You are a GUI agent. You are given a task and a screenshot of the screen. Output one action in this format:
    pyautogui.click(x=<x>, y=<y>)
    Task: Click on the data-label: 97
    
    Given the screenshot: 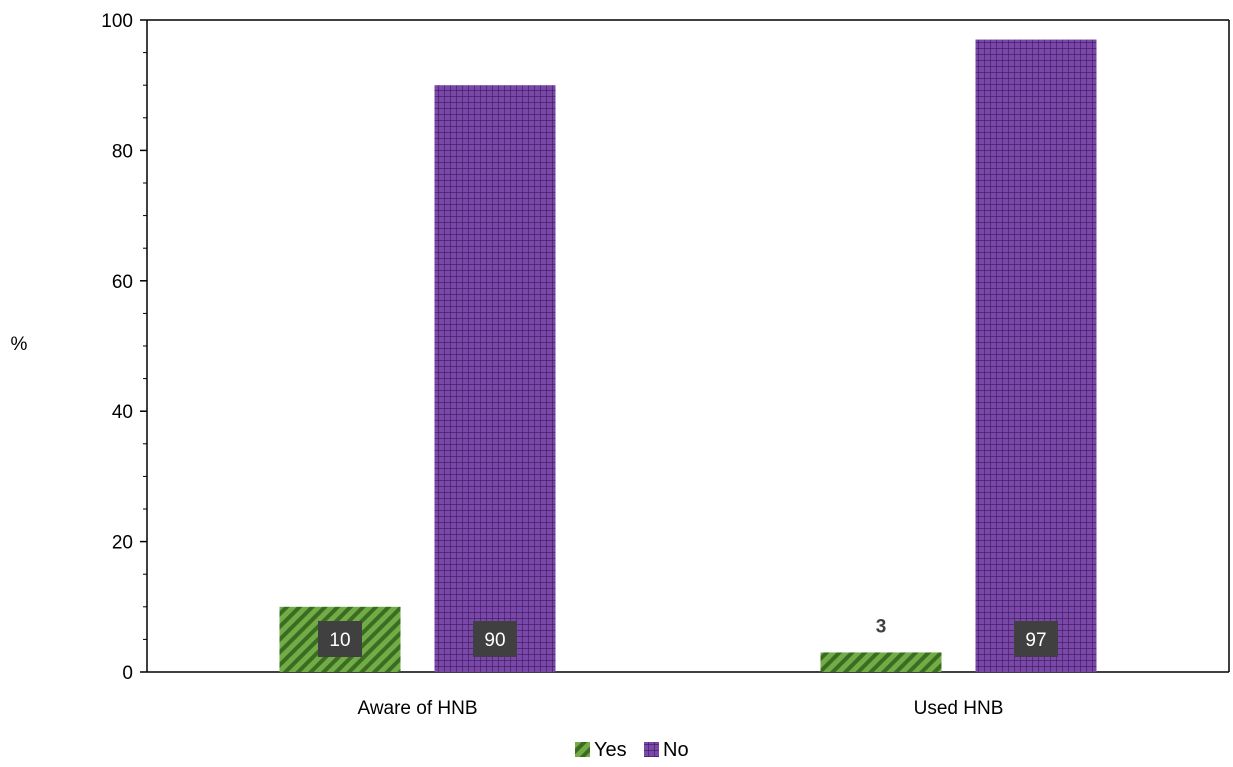 What is the action you would take?
    pyautogui.click(x=1035, y=640)
    